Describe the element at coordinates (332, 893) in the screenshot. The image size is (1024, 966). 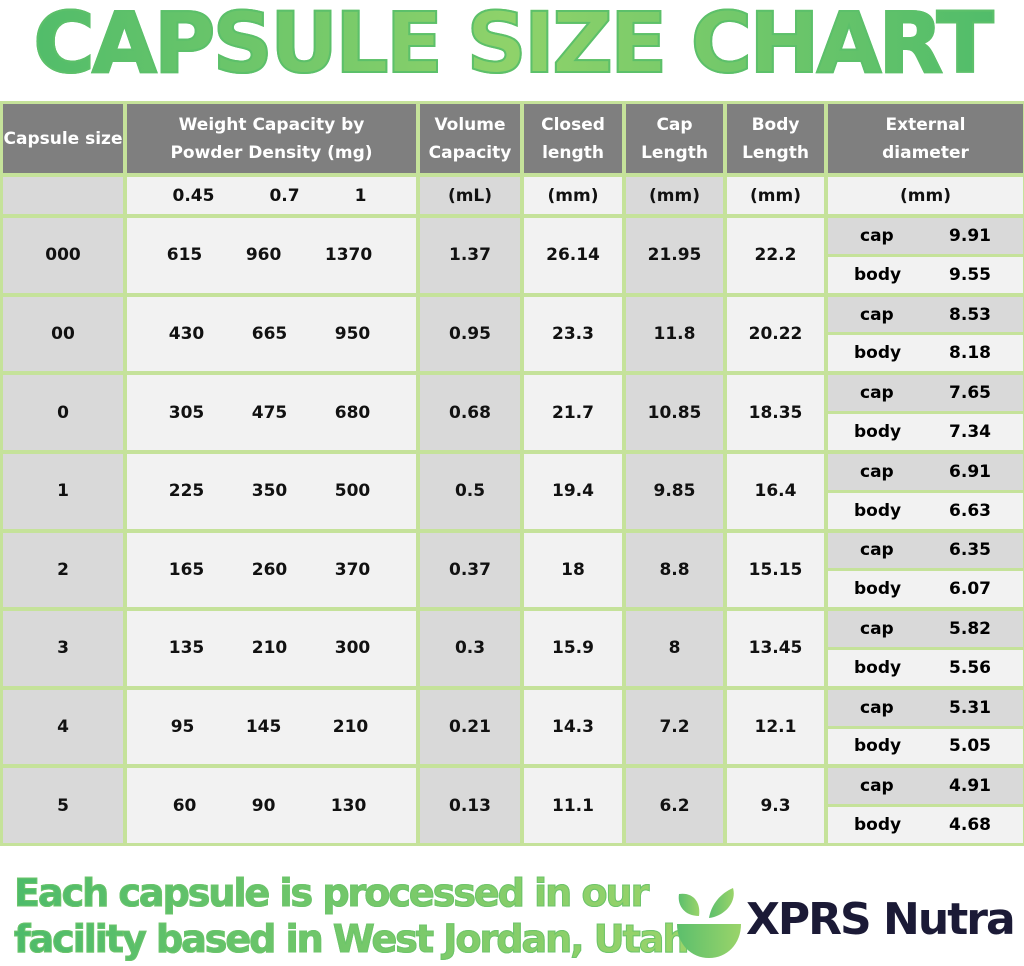
I see `footer-line-1: Each capsule is processed in our` at that location.